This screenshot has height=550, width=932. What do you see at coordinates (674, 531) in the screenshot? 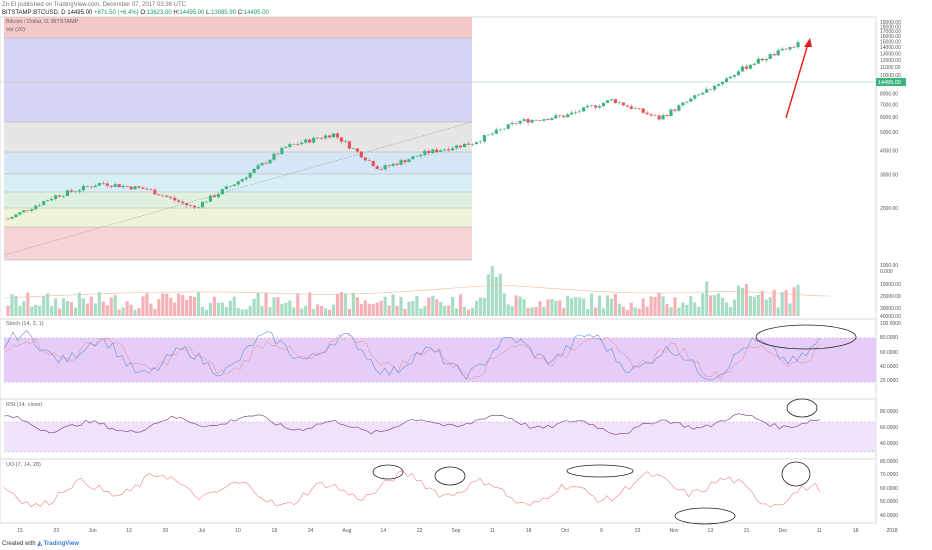
I see `time-tick-label: Nov` at bounding box center [674, 531].